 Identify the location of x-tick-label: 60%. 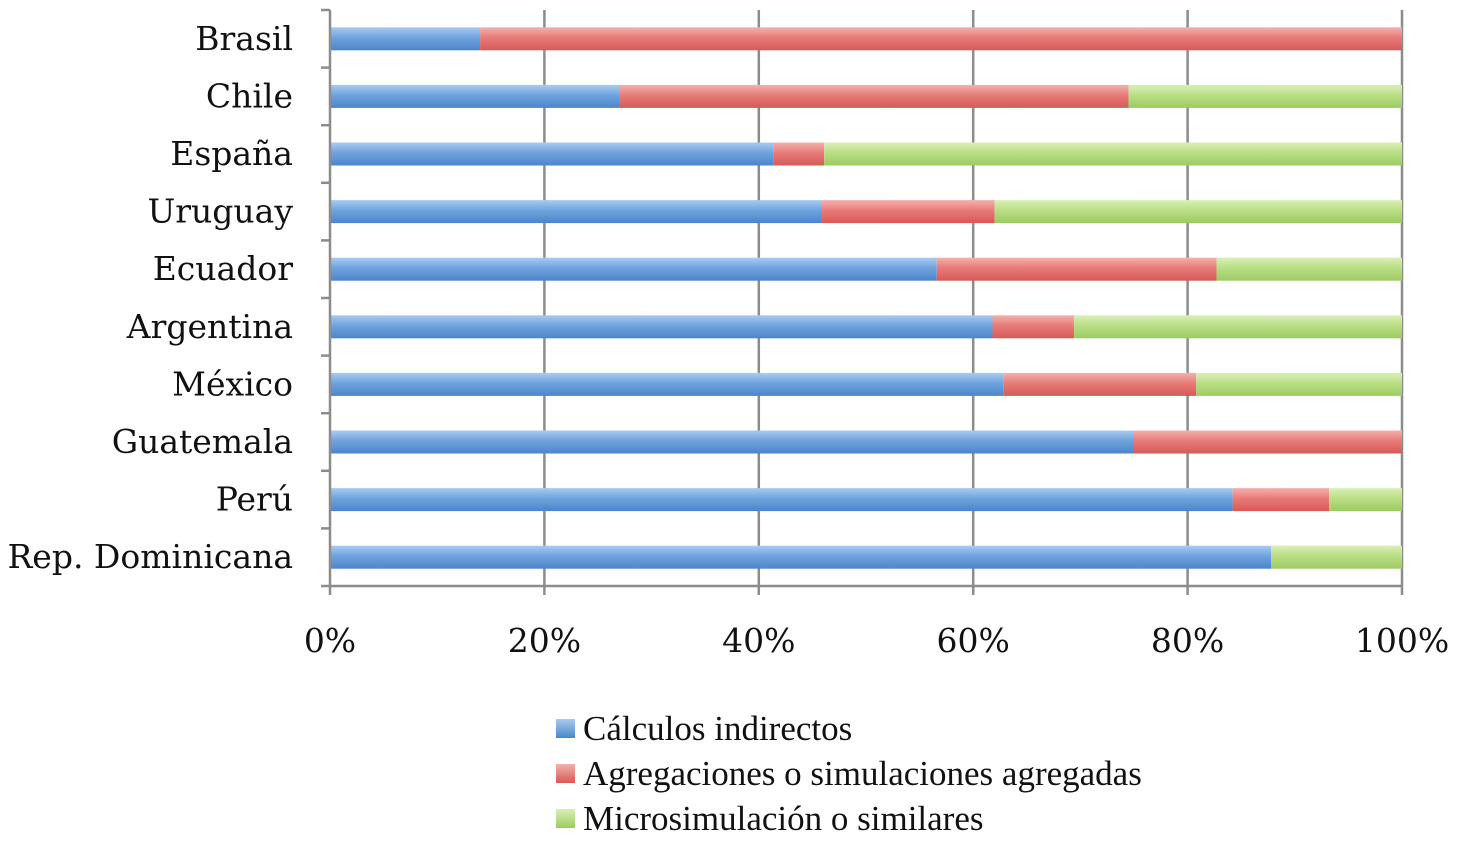
(973, 640).